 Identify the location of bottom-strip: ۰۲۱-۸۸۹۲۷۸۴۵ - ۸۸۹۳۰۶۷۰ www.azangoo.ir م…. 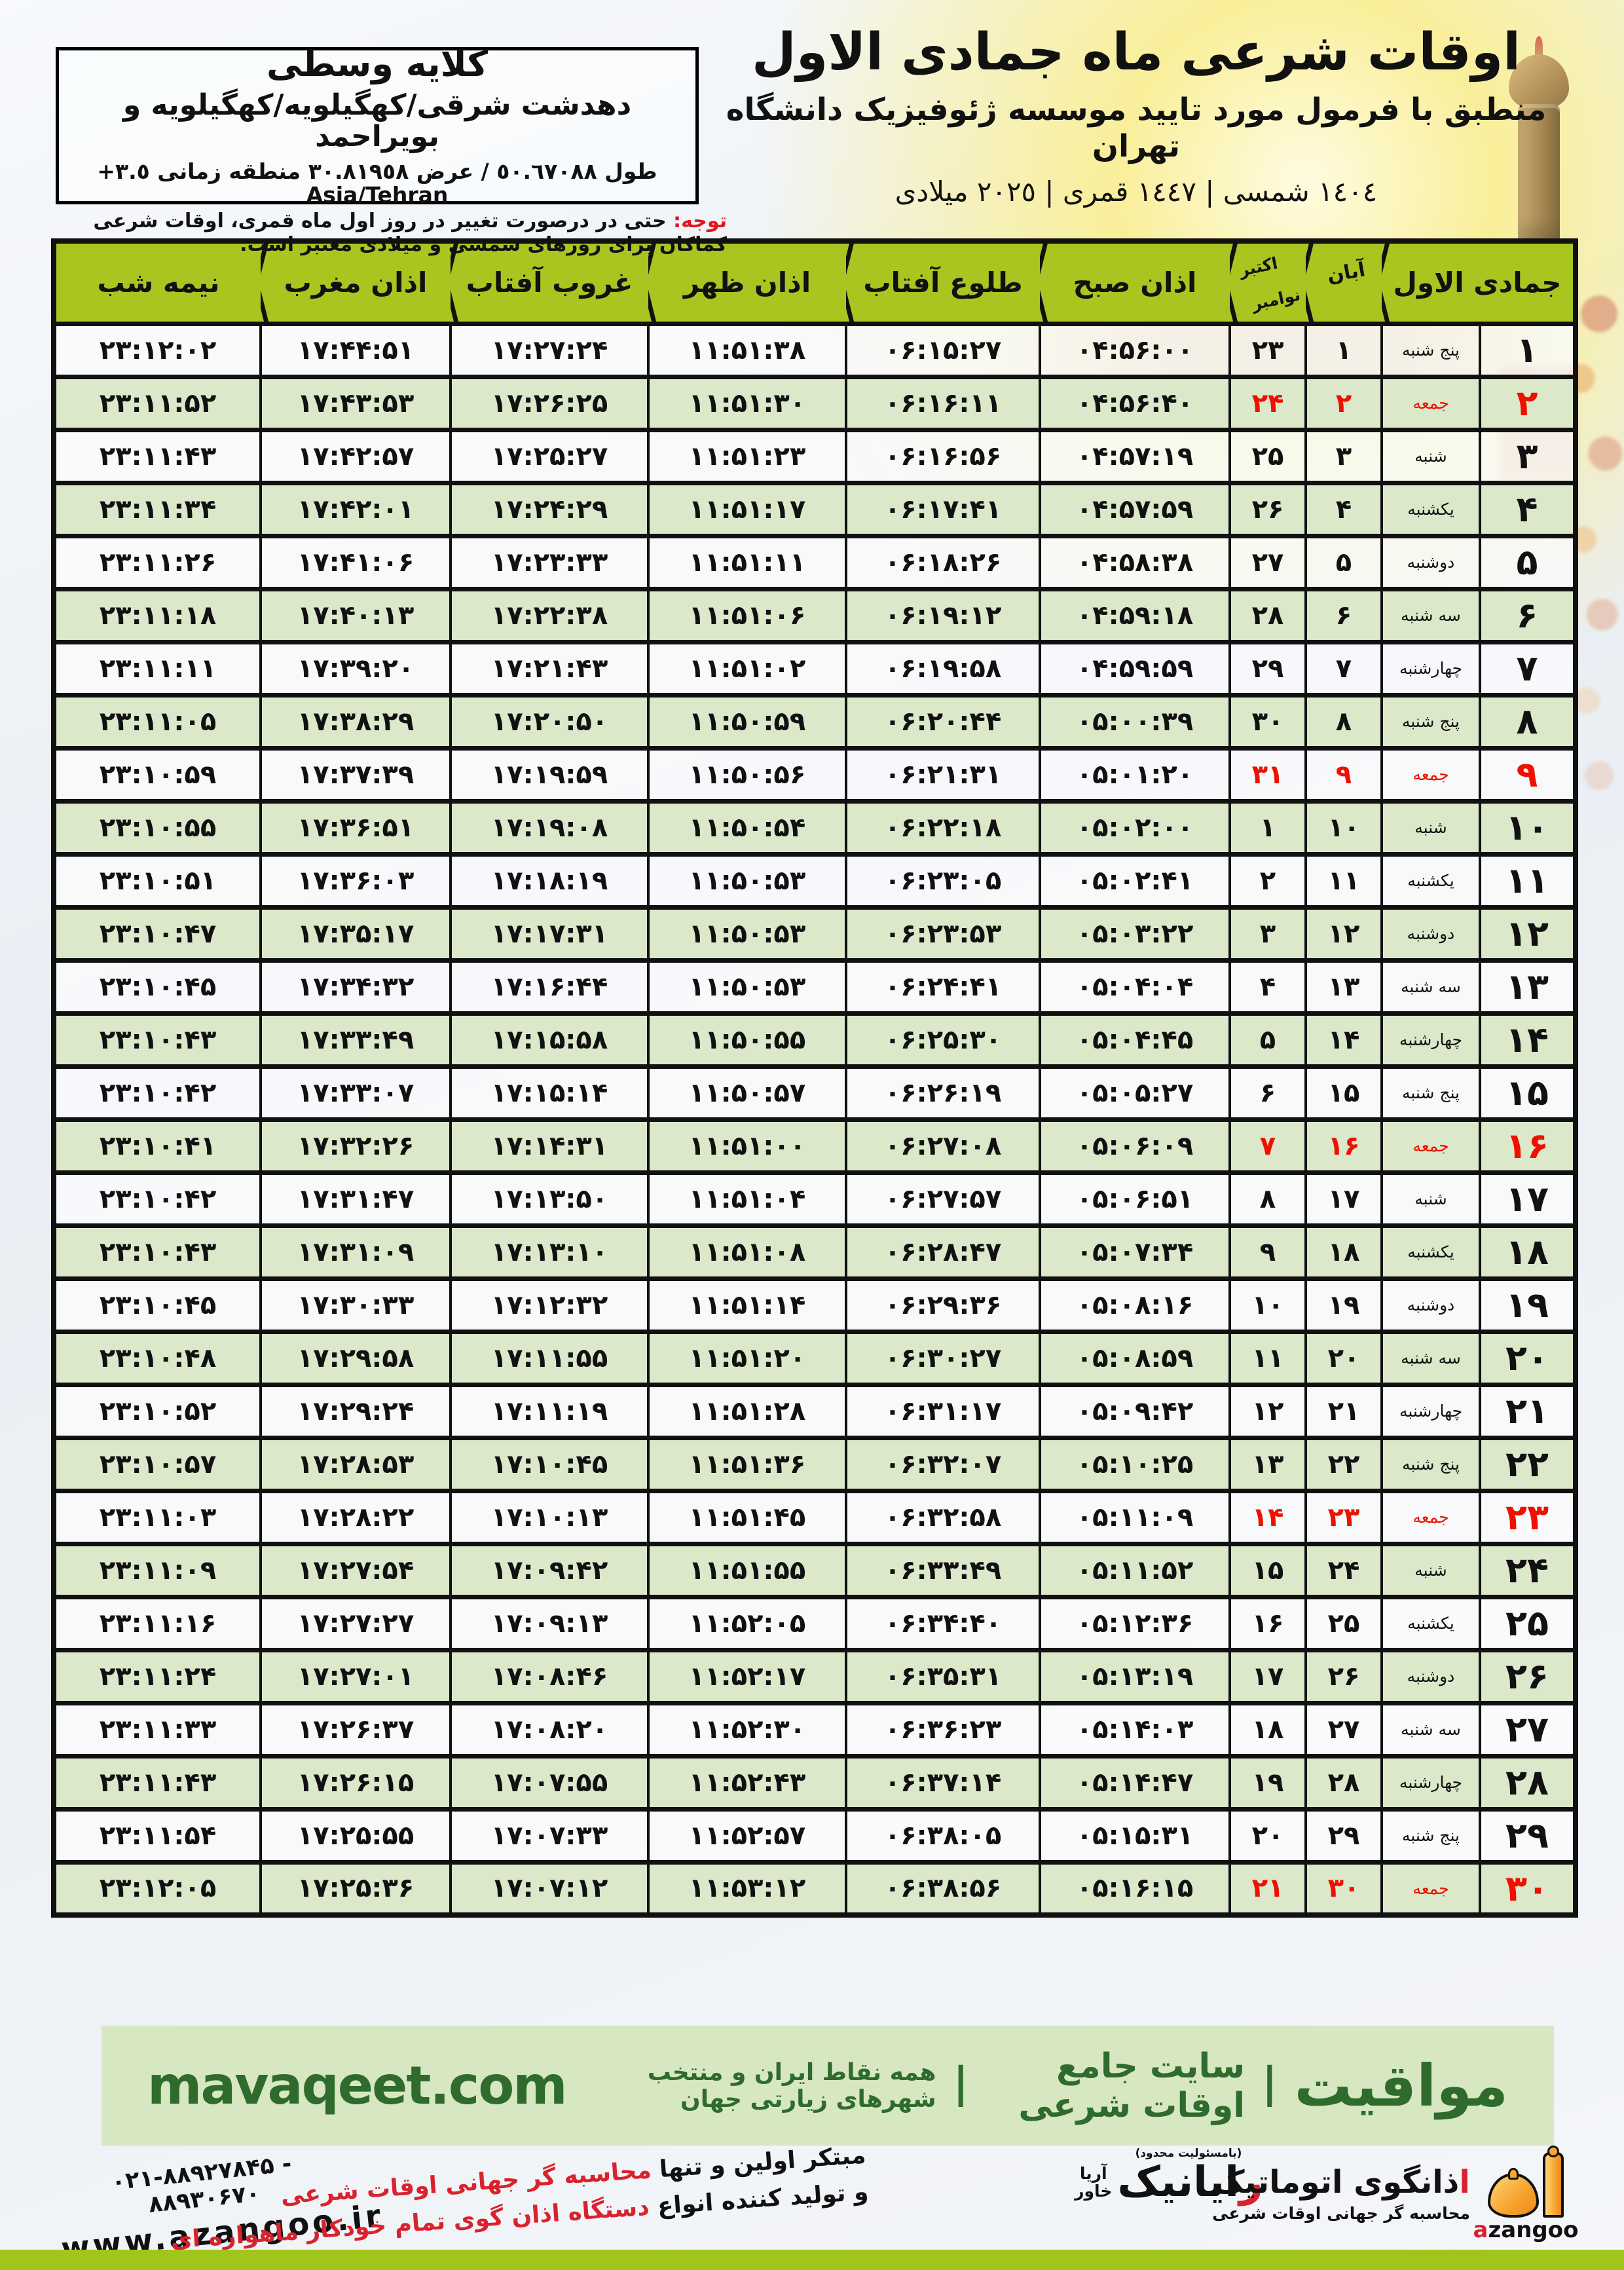
(812, 2204).